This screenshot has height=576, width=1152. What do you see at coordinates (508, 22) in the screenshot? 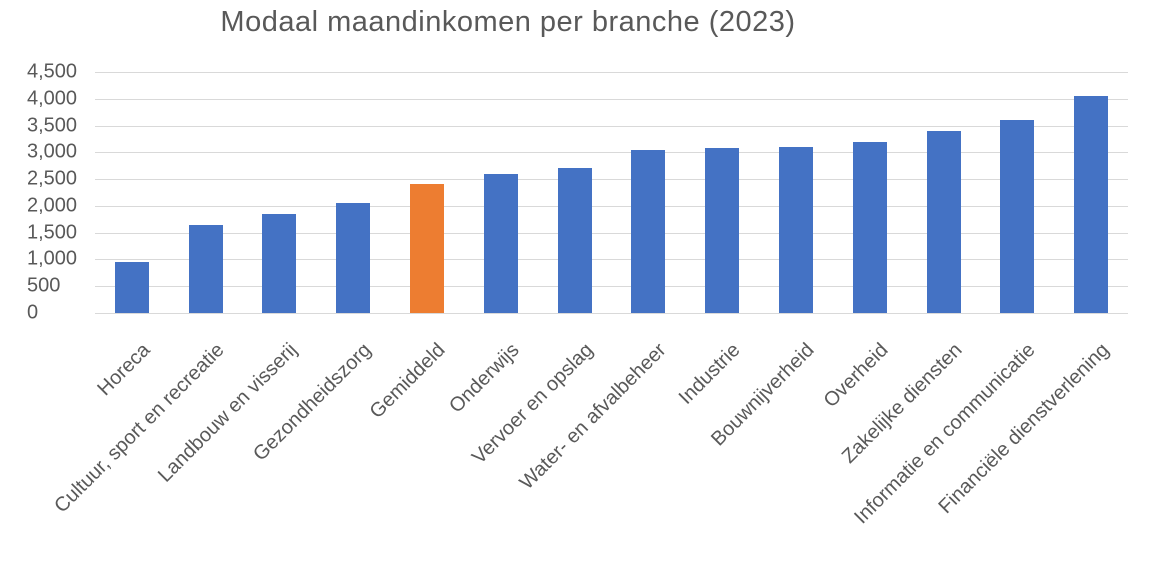
I see `chart-title: Modaal maandinkomen per branche (2023)` at bounding box center [508, 22].